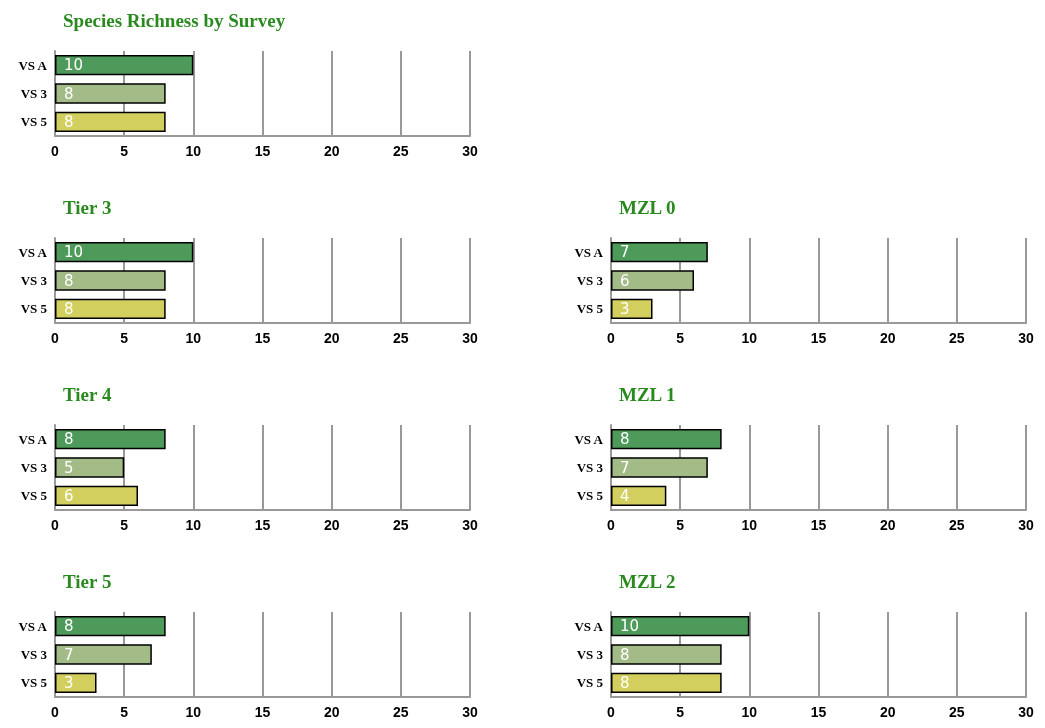 The image size is (1045, 728). I want to click on data-label: 6, so click(625, 280).